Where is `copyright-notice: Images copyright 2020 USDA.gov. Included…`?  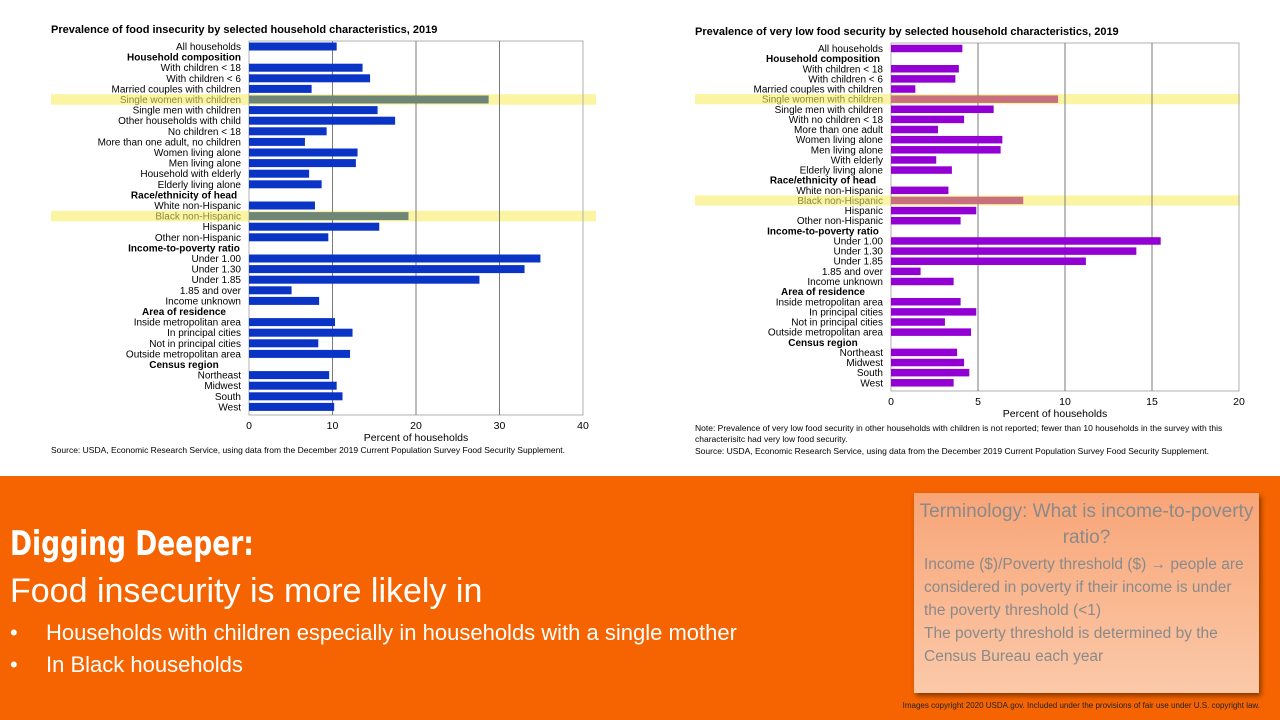 copyright-notice: Images copyright 2020 USDA.gov. Included… is located at coordinates (1081, 705).